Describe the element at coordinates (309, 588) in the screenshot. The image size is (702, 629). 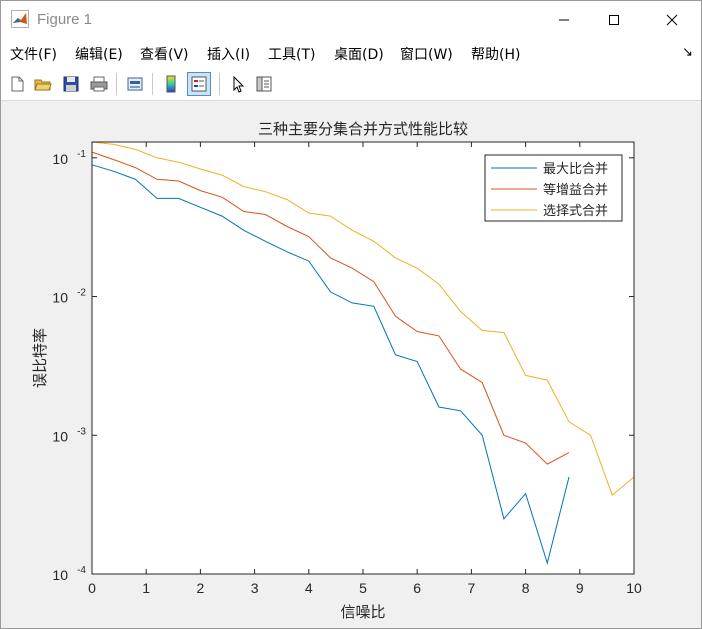
I see `x-tick-label: 4` at that location.